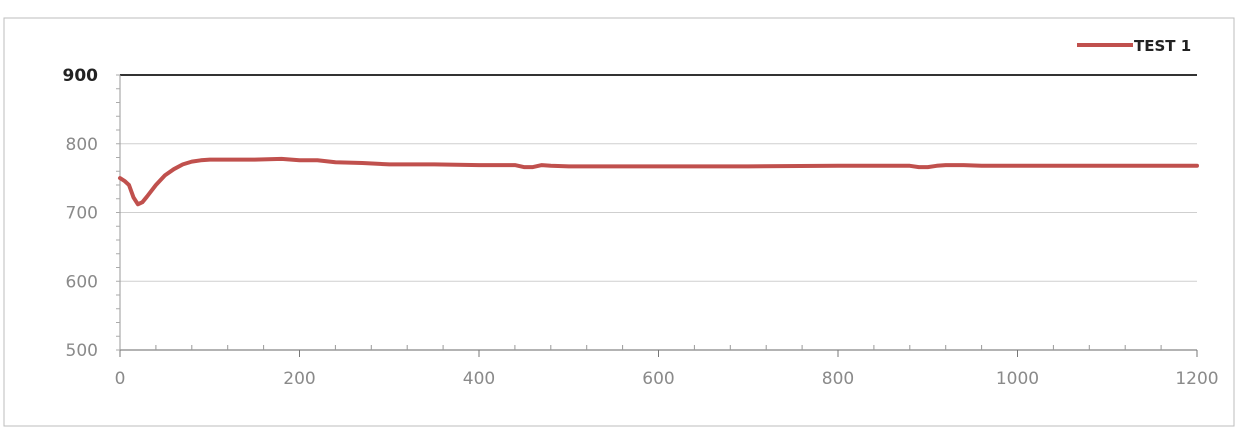 The height and width of the screenshot is (437, 1239). I want to click on series-lines, so click(658, 181).